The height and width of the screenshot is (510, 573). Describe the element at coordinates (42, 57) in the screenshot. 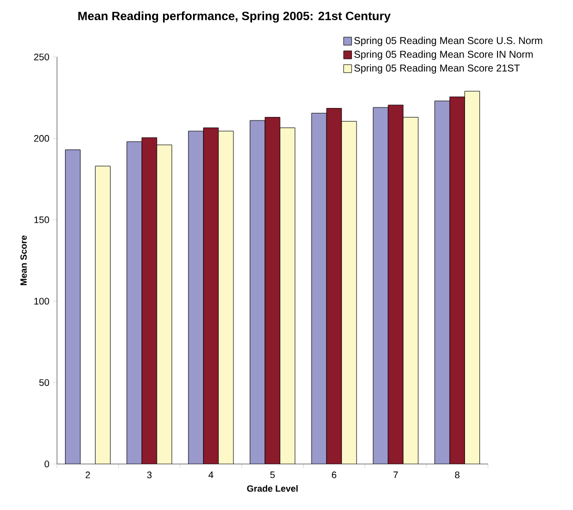

I see `y-tick-label: 250` at that location.